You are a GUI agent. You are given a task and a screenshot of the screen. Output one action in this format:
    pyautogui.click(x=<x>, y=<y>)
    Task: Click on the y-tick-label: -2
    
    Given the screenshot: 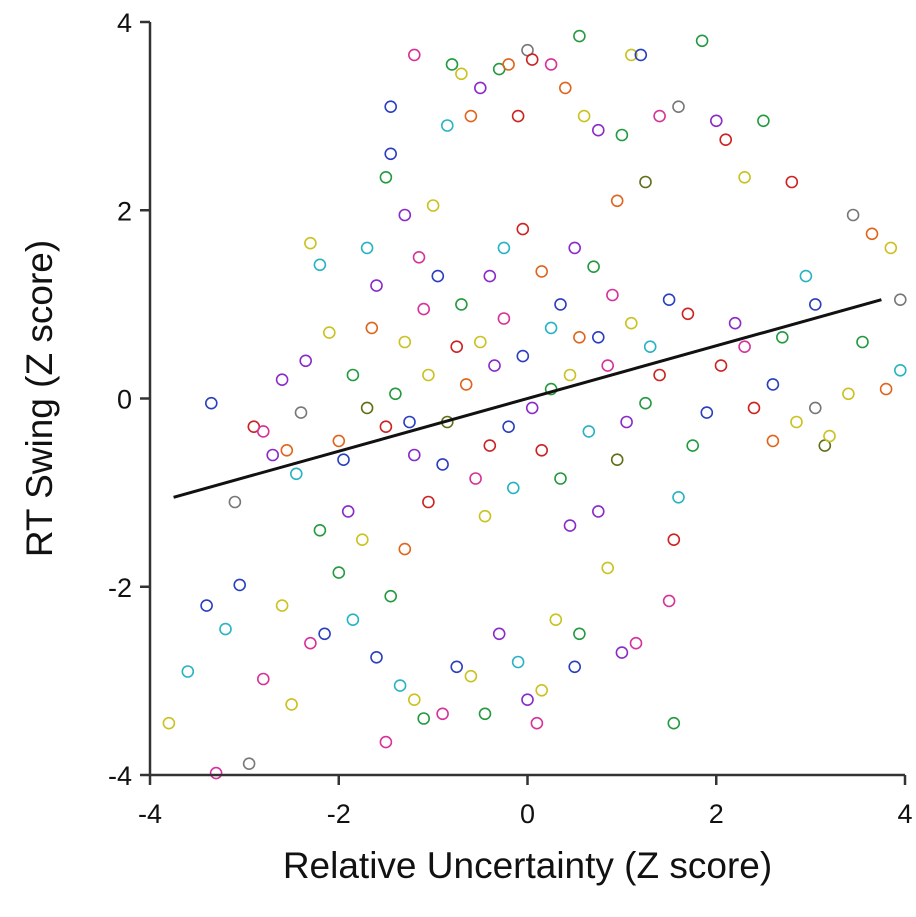 What is the action you would take?
    pyautogui.click(x=120, y=588)
    